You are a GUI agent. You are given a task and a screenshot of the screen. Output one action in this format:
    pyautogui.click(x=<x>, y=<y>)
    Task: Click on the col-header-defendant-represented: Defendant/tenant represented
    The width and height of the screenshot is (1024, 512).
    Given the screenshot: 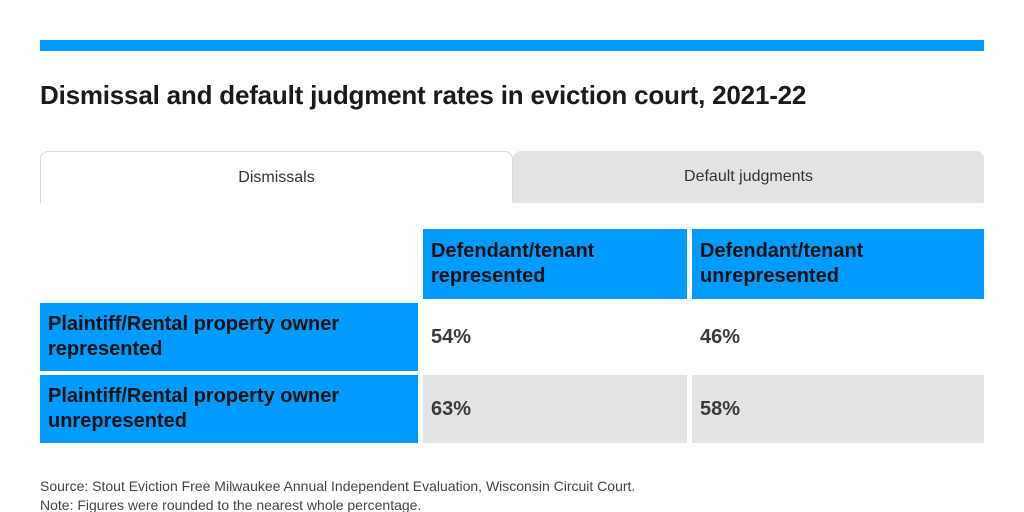 What is the action you would take?
    pyautogui.click(x=555, y=264)
    